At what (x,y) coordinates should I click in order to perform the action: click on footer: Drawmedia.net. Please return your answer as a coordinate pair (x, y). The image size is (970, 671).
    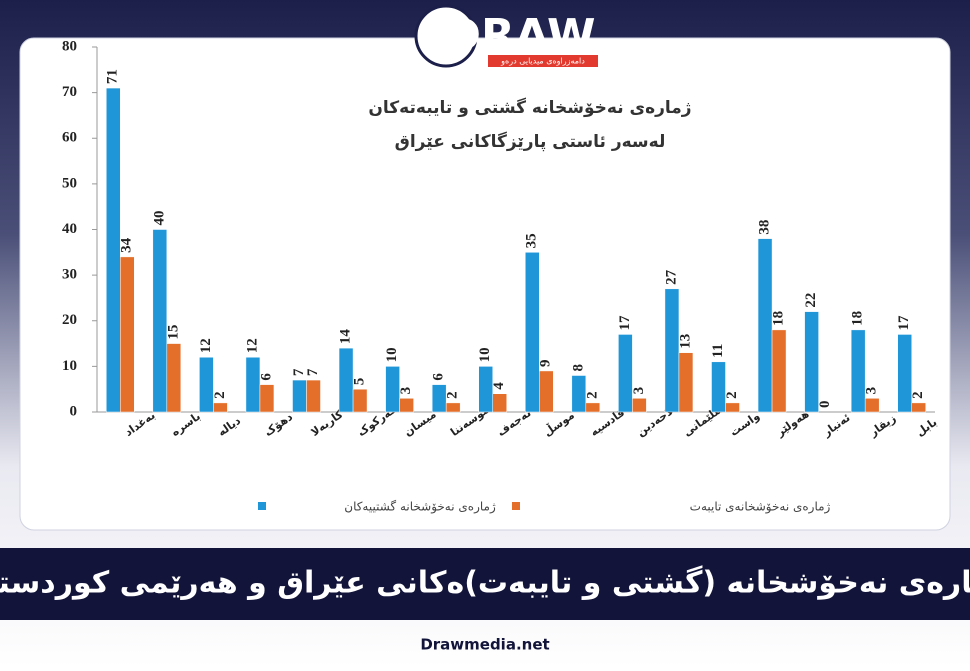
    Looking at the image, I should click on (484, 645).